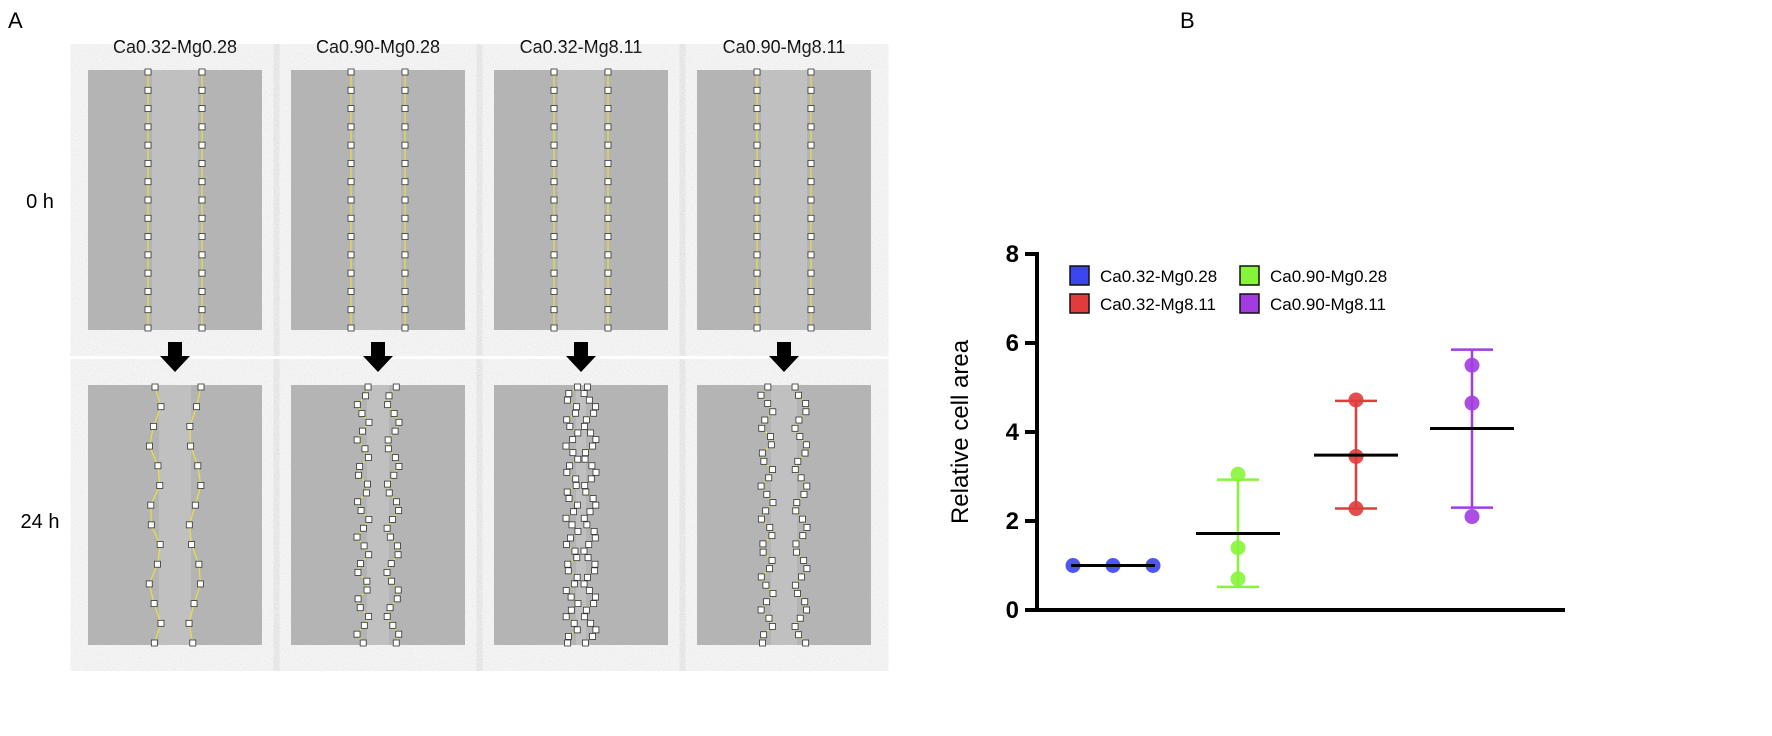 The width and height of the screenshot is (1772, 736). Describe the element at coordinates (1012, 521) in the screenshot. I see `y-tick-label: 2` at that location.